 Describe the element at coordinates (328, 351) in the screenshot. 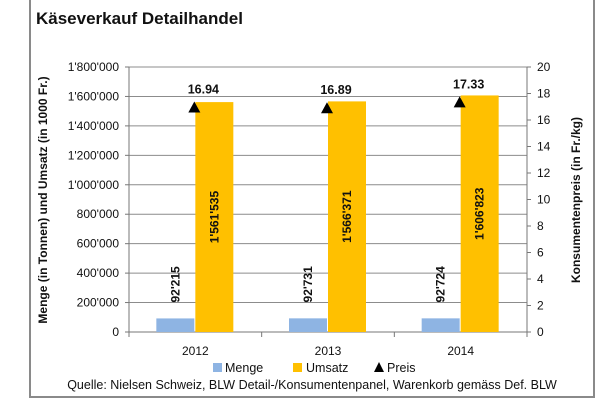

I see `x-tick-label: 2013` at that location.